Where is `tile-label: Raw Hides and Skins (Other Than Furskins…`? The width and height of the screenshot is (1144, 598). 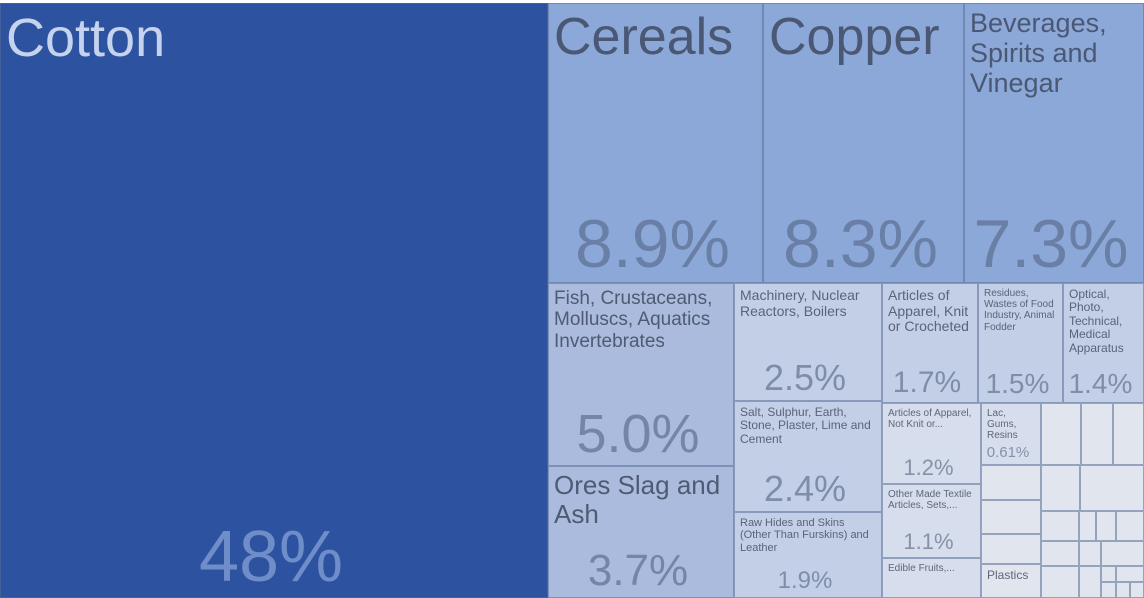 tile-label: Raw Hides and Skins (Other Than Furskins… is located at coordinates (804, 535).